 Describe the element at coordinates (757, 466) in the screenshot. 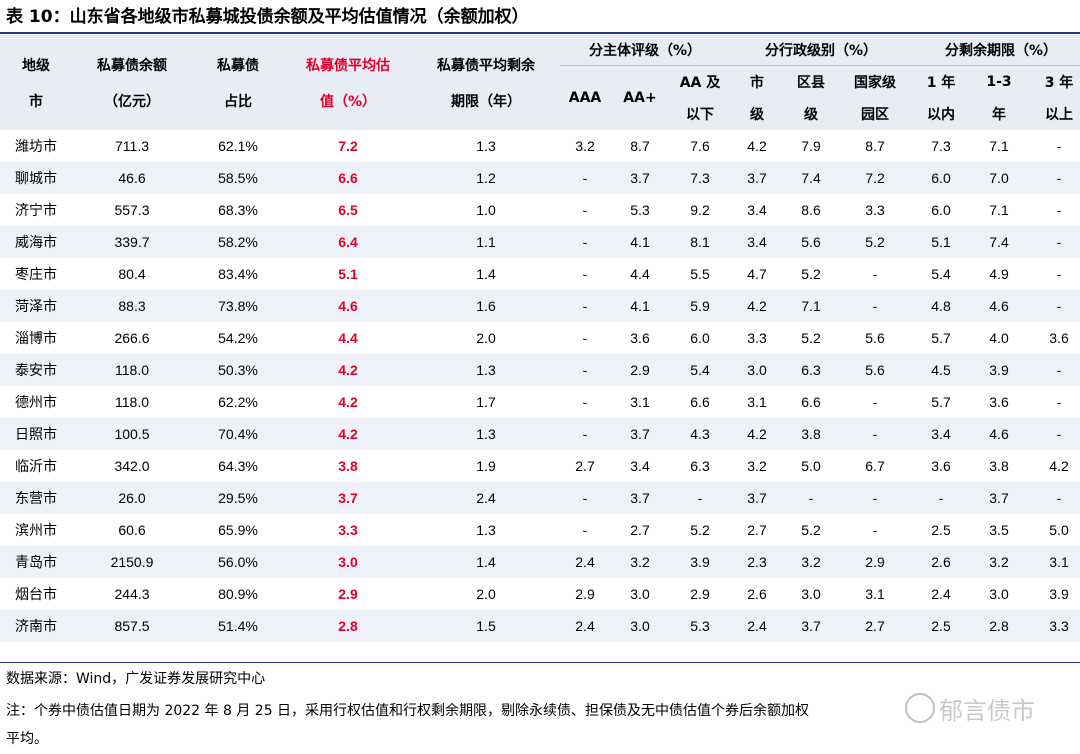

I see `cell-admin-city: 3.2` at that location.